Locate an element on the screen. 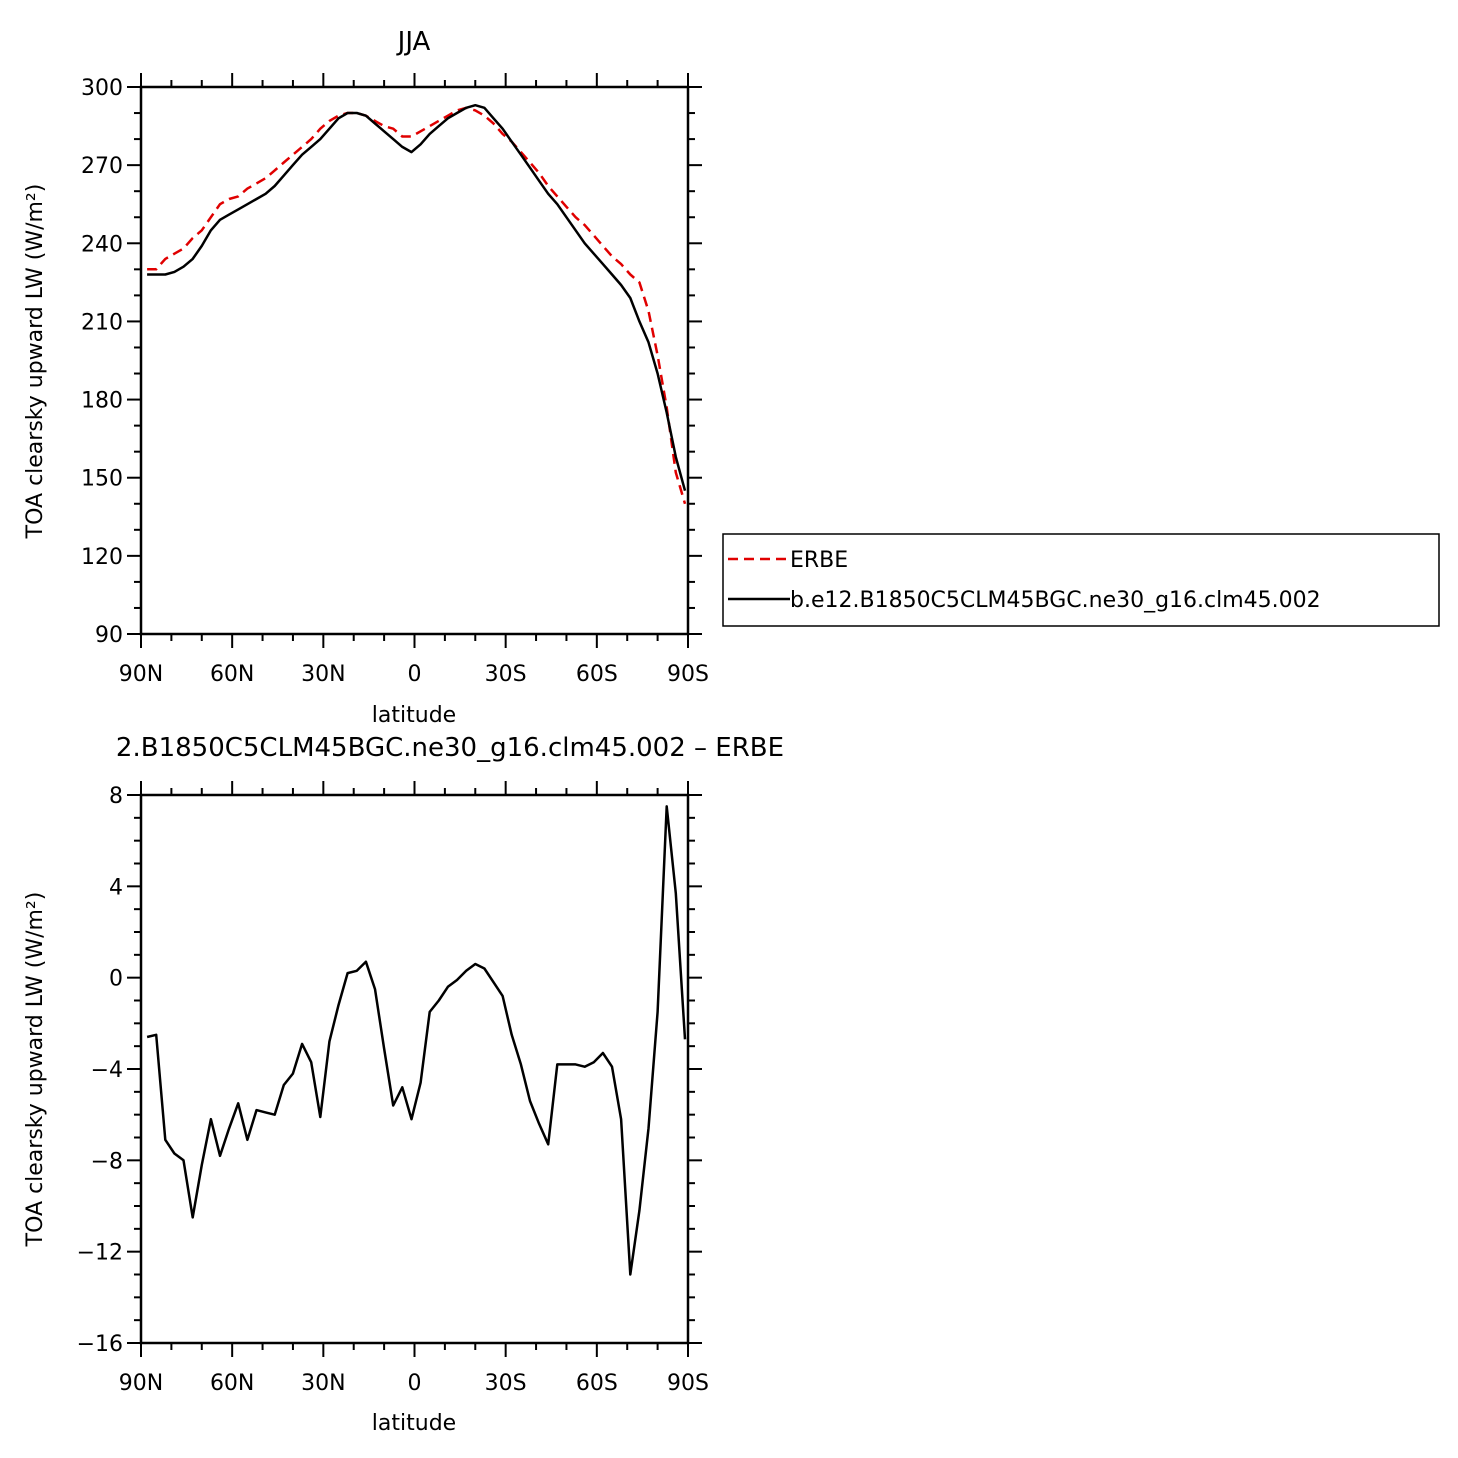 The height and width of the screenshot is (1458, 1458). y-tick-label: 120 is located at coordinates (102, 557).